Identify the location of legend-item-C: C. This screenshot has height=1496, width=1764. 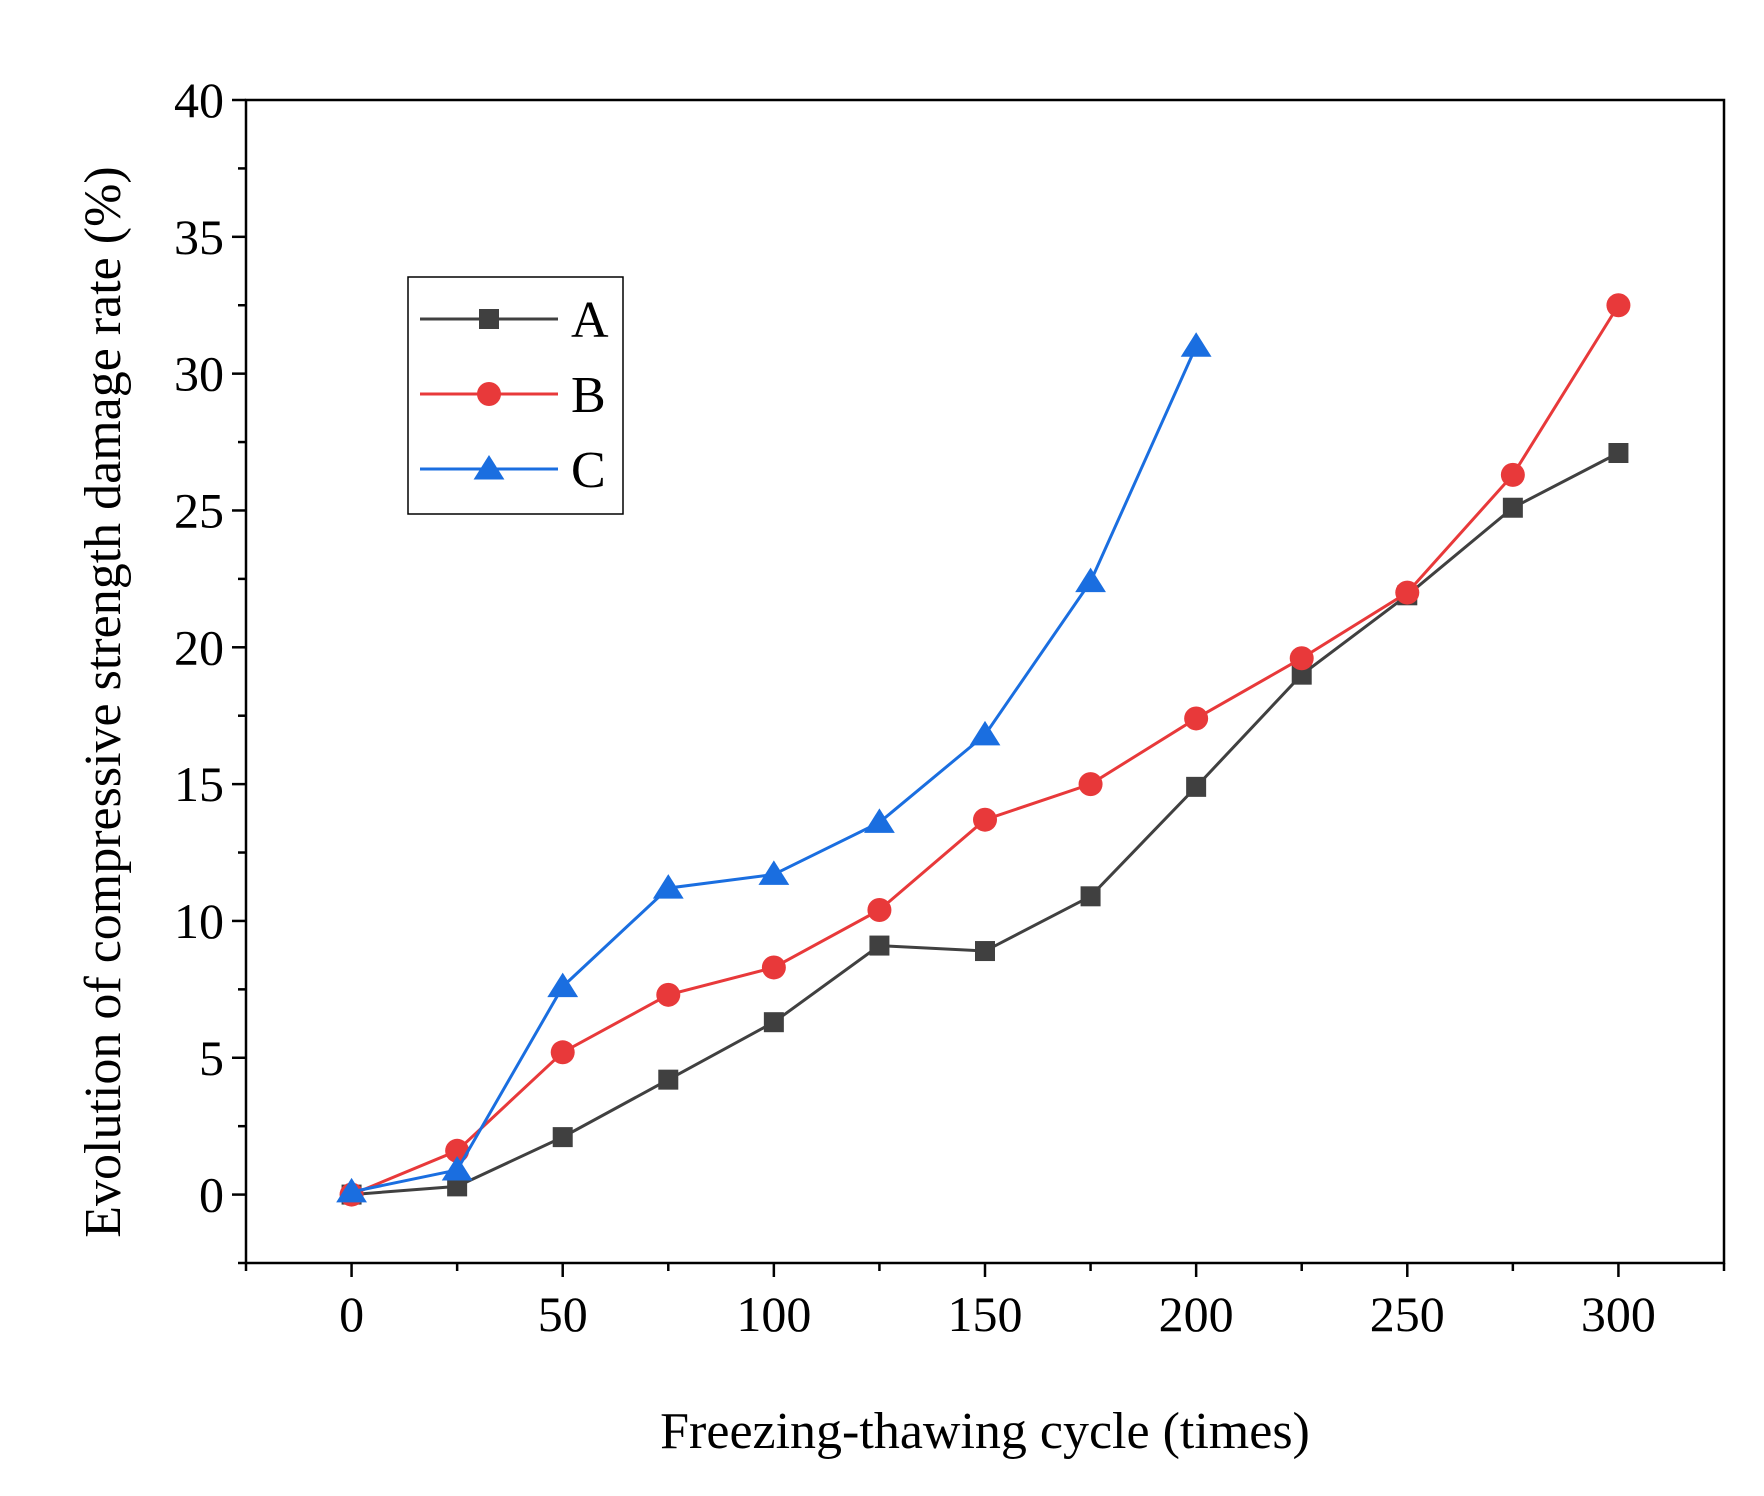
(513, 470).